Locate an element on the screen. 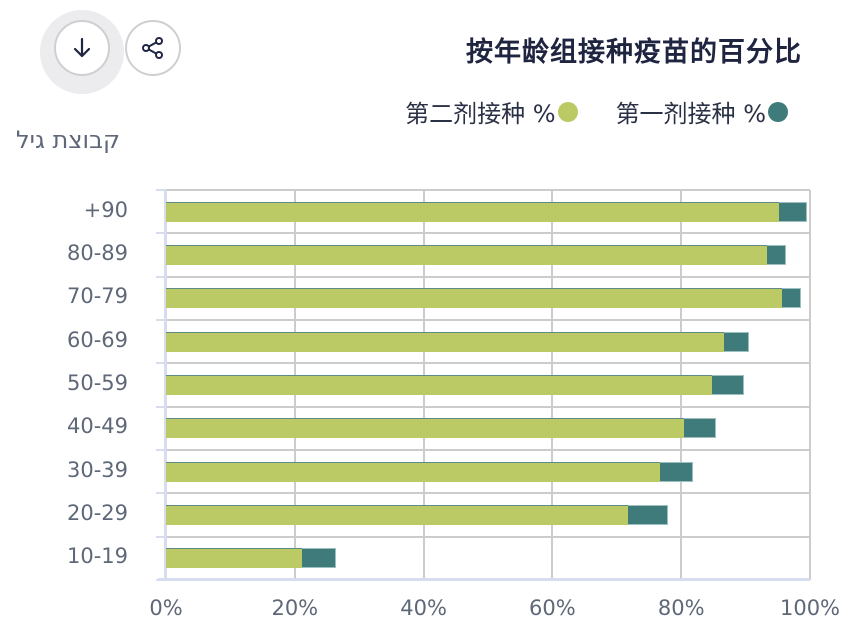 The image size is (858, 634). legend-item-first-dose: 第一剂接种 % is located at coordinates (702, 111).